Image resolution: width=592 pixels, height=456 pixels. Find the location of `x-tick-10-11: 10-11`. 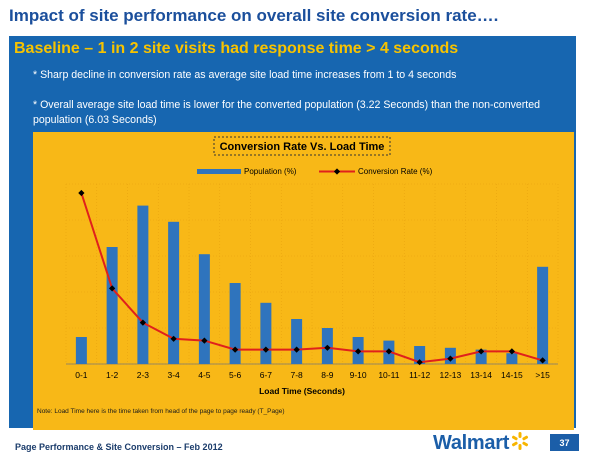

x-tick-10-11: 10-11 is located at coordinates (388, 375).